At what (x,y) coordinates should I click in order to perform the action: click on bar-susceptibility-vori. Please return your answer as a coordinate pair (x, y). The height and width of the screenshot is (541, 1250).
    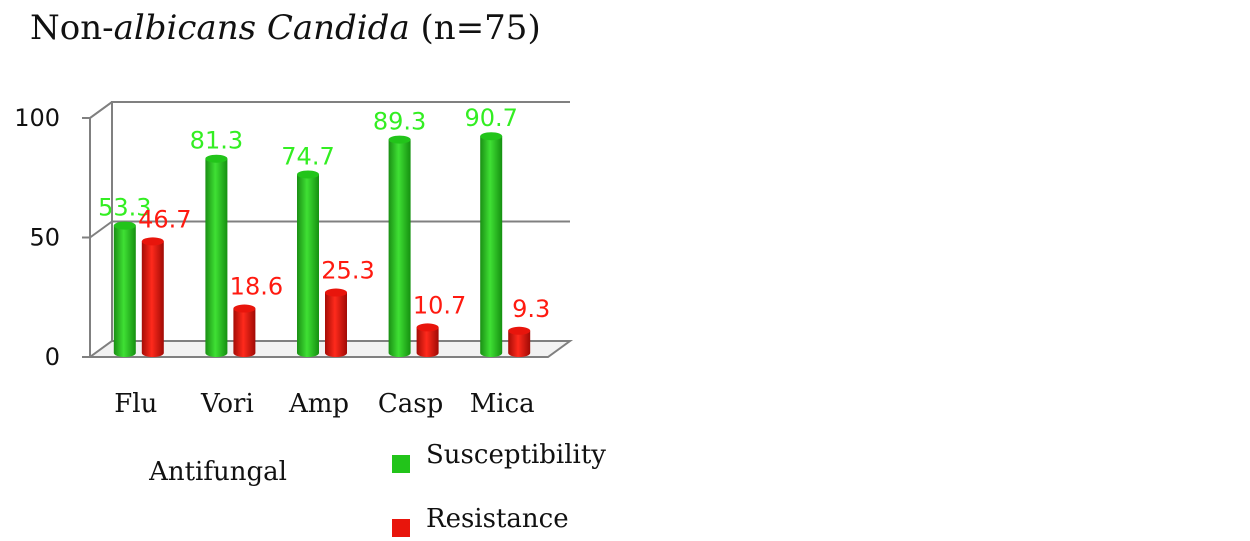
    Looking at the image, I should click on (216, 255).